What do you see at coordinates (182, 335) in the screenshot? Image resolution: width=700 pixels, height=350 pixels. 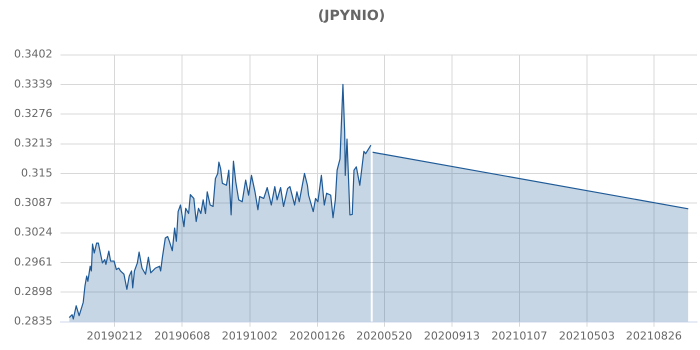 I see `x-tick-label: 20190608` at bounding box center [182, 335].